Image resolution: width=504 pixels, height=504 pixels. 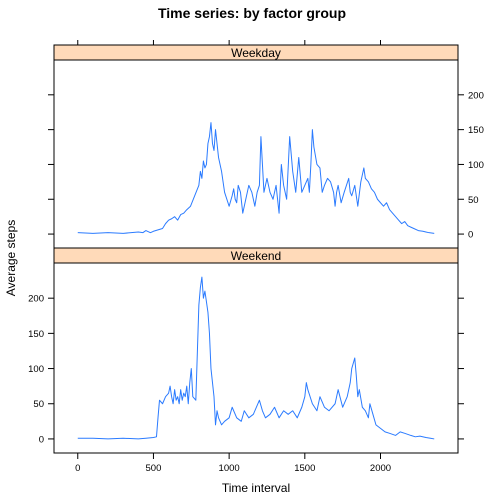 What do you see at coordinates (256, 488) in the screenshot?
I see `x-axis-label: Time interval` at bounding box center [256, 488].